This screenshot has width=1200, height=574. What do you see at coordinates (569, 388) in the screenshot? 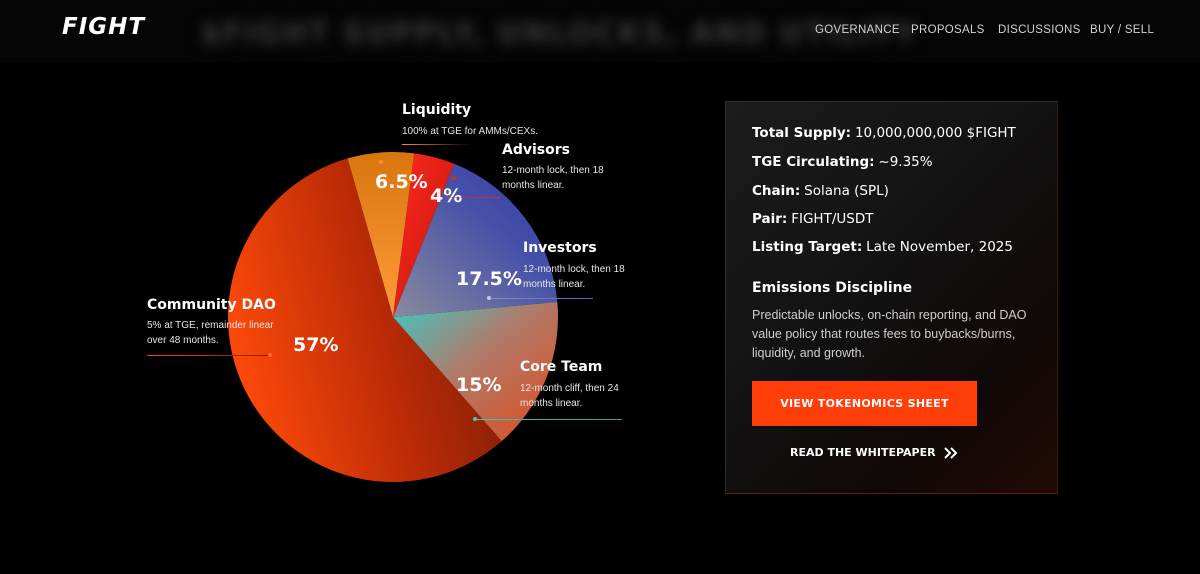
I see `core-team-description-line-1: 12-month cliff, then 24` at bounding box center [569, 388].